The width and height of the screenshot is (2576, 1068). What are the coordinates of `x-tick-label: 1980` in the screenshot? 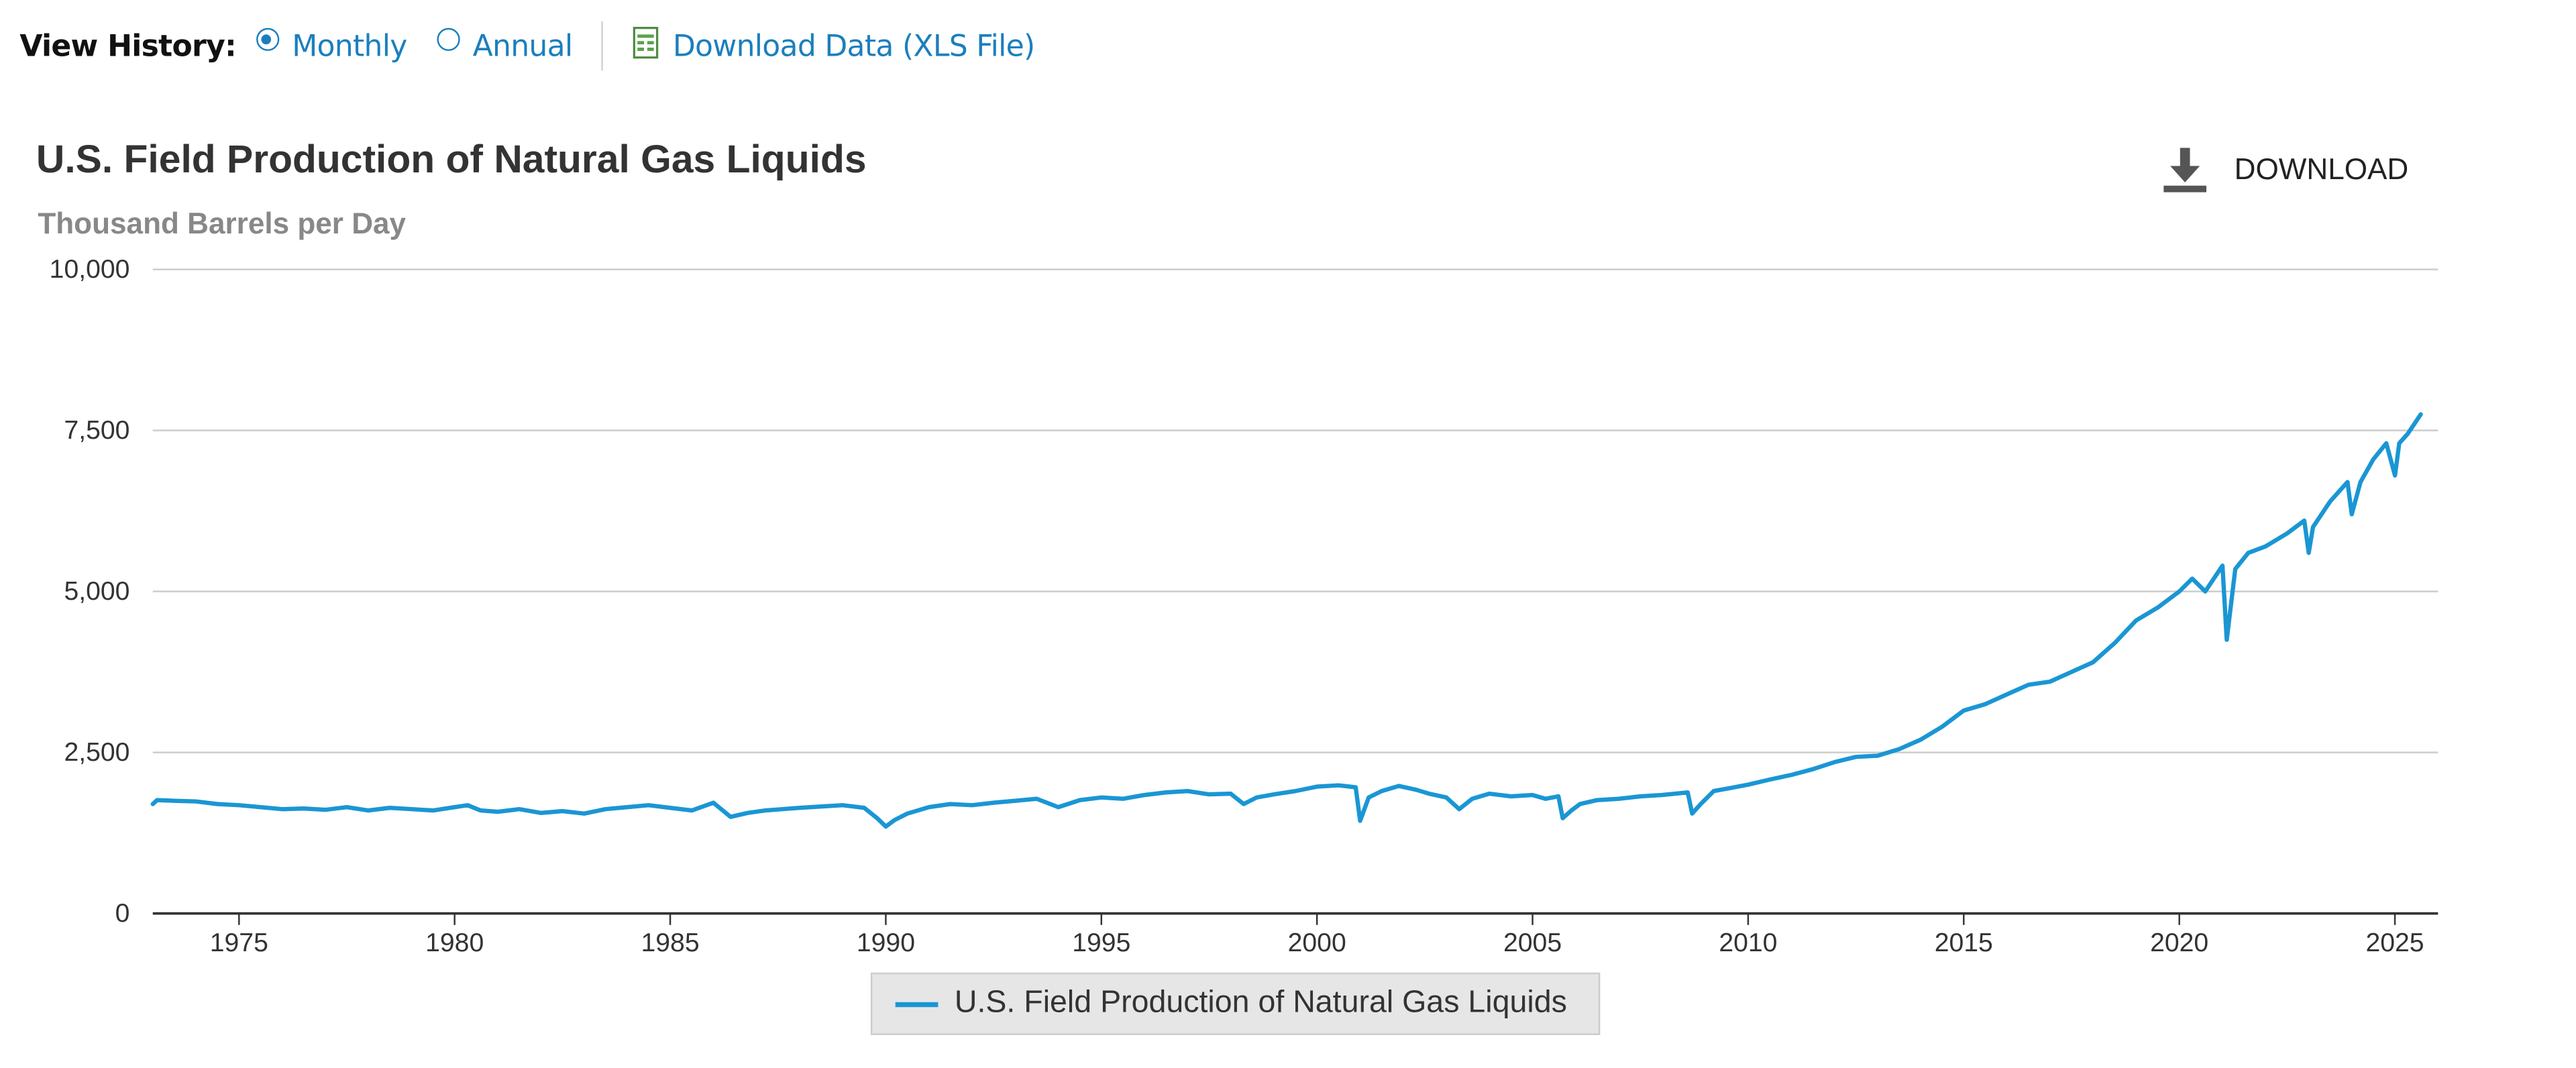 It's located at (454, 942).